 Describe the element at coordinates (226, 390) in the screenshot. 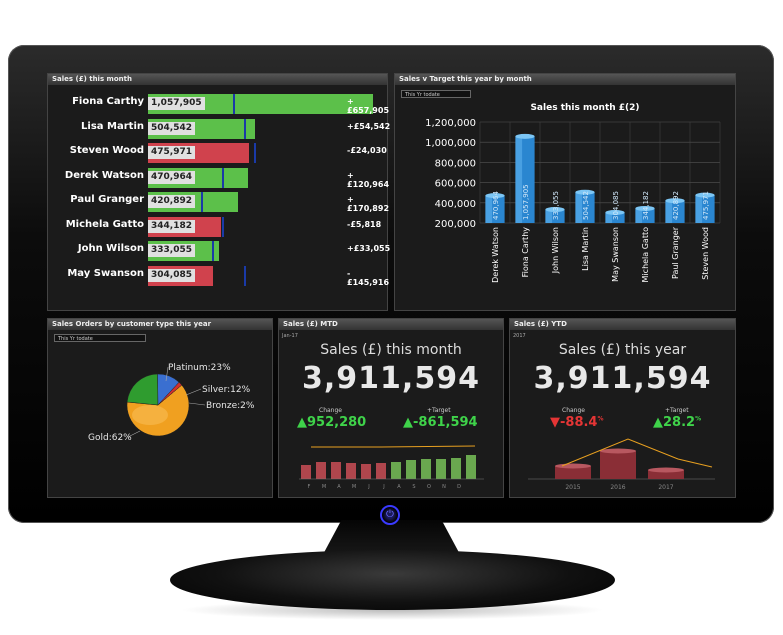

I see `pie-label: Silver:12%` at that location.